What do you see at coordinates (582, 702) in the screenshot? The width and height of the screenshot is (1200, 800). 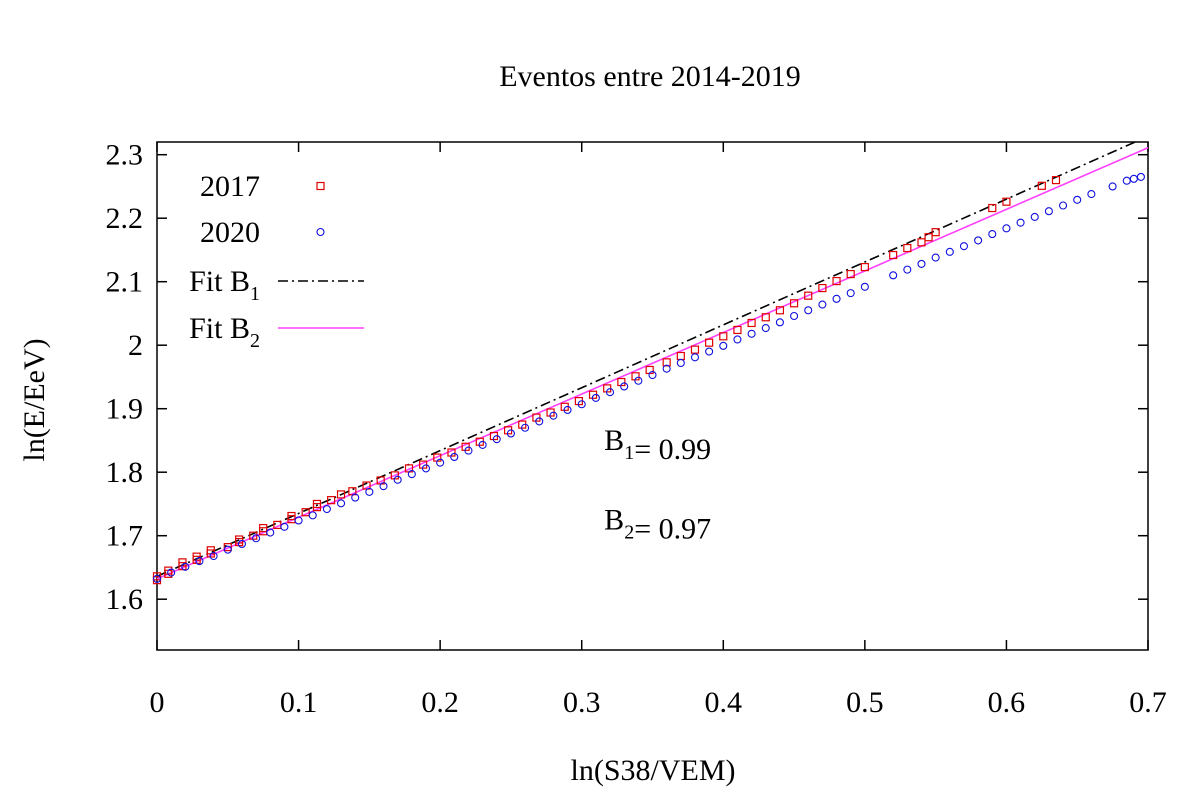 I see `x-tick-label: 0.3` at bounding box center [582, 702].